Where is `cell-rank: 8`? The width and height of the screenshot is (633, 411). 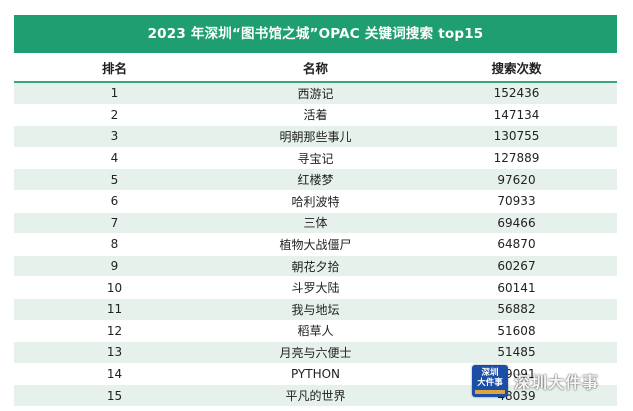
cell-rank: 8 is located at coordinates (114, 244).